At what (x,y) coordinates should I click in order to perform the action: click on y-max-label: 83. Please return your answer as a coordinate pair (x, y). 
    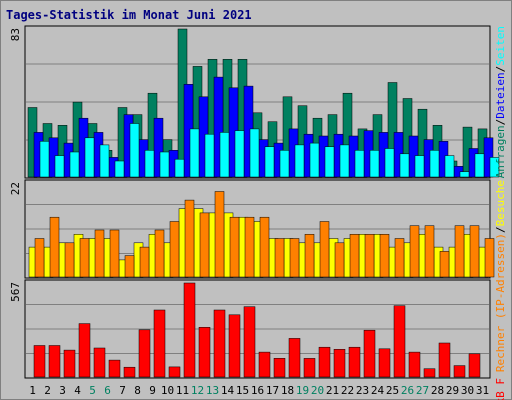
    Looking at the image, I should click on (15, 34).